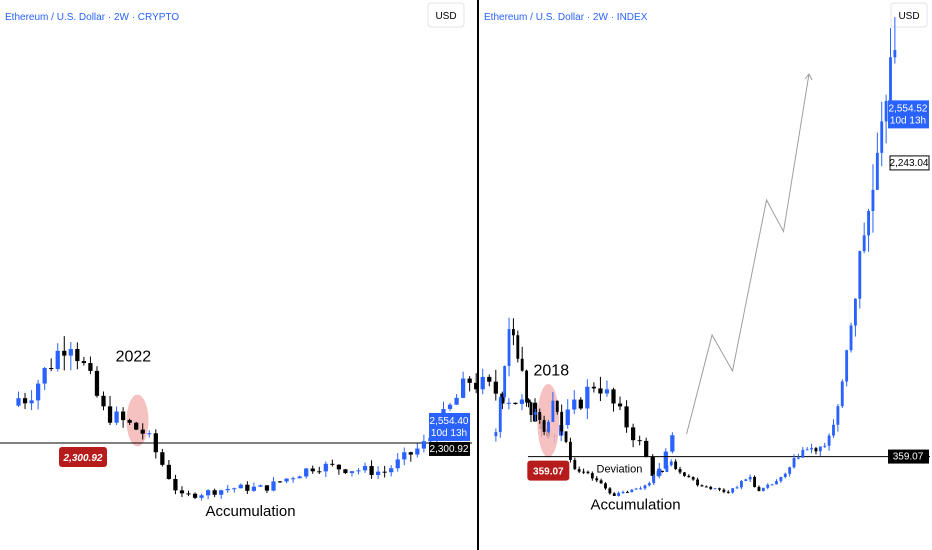  Describe the element at coordinates (446, 15) in the screenshot. I see `left-currency-button` at that location.